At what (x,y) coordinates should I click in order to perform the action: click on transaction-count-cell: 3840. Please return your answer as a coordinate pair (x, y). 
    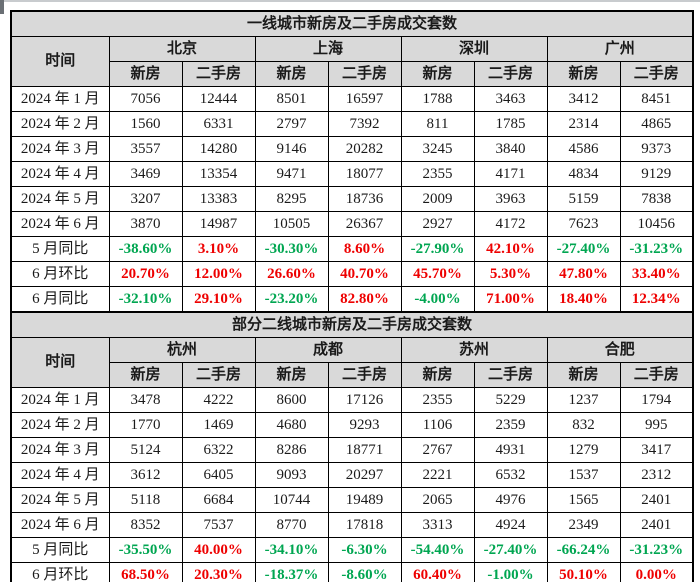
    Looking at the image, I should click on (510, 149).